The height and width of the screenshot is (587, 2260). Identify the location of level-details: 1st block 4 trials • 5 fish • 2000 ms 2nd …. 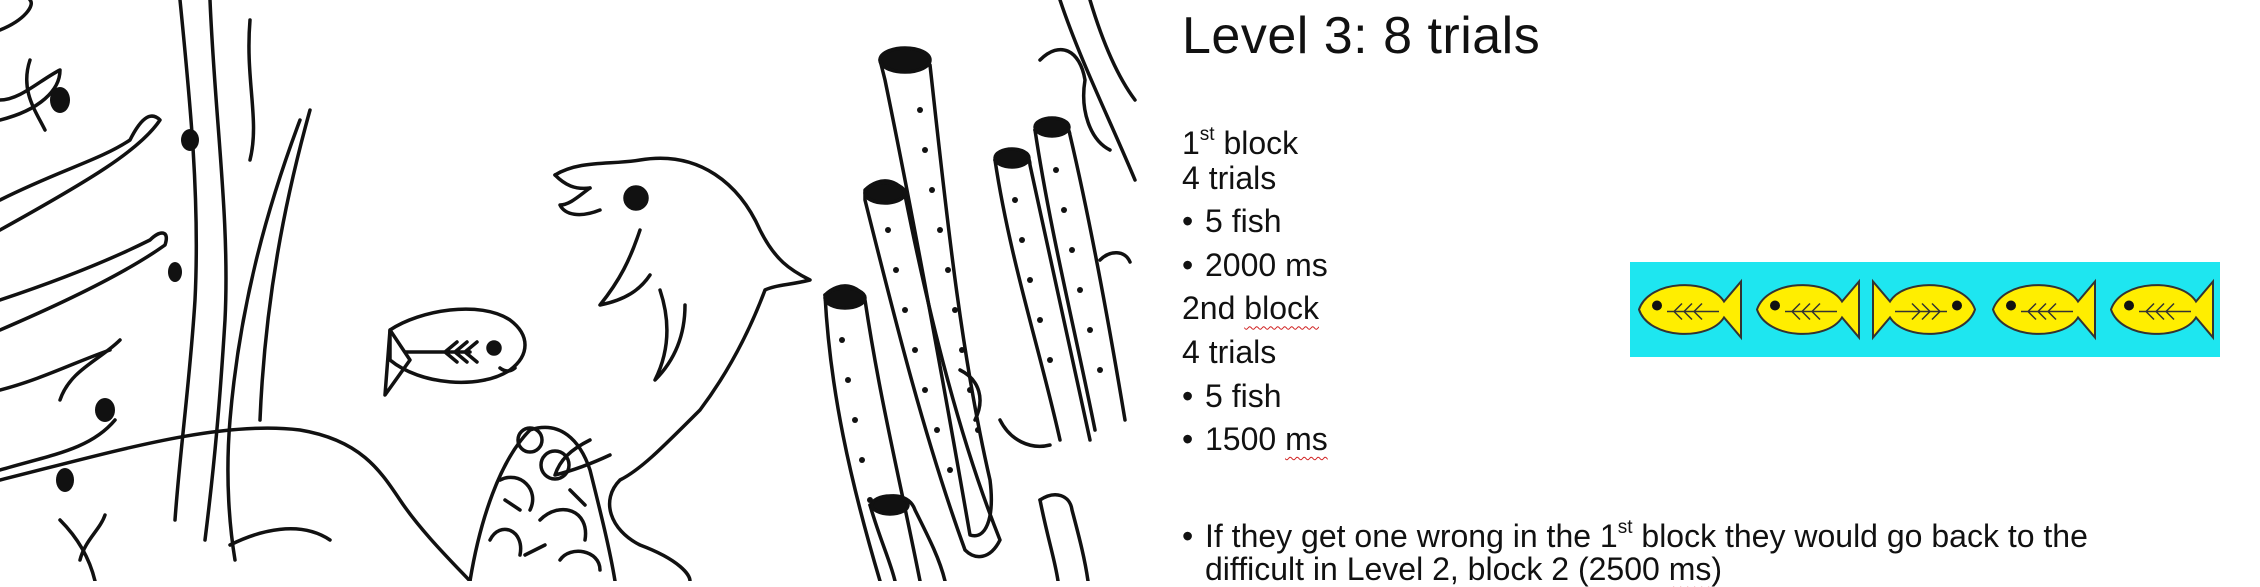
(1255, 287).